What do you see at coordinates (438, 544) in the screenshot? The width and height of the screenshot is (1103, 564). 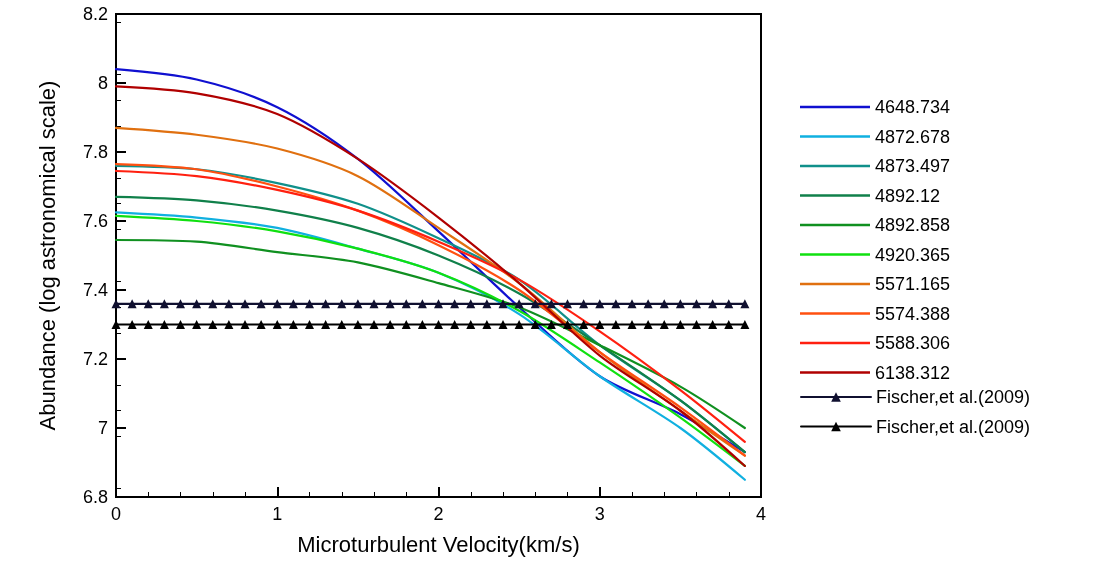 I see `x-axis-title: Microturbulent Velocity(km/s)` at bounding box center [438, 544].